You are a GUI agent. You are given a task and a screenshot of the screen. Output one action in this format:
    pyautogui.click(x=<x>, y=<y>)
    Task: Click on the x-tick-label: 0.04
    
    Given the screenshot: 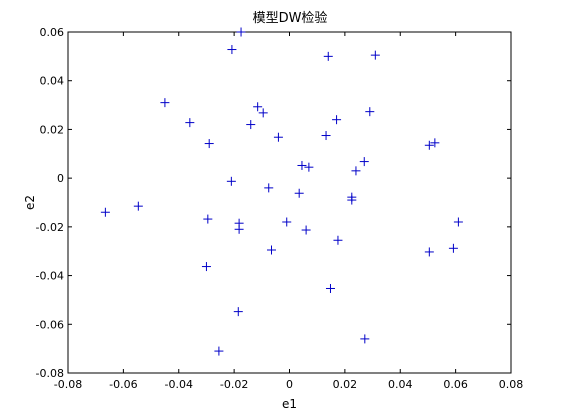 What is the action you would take?
    pyautogui.click(x=400, y=384)
    